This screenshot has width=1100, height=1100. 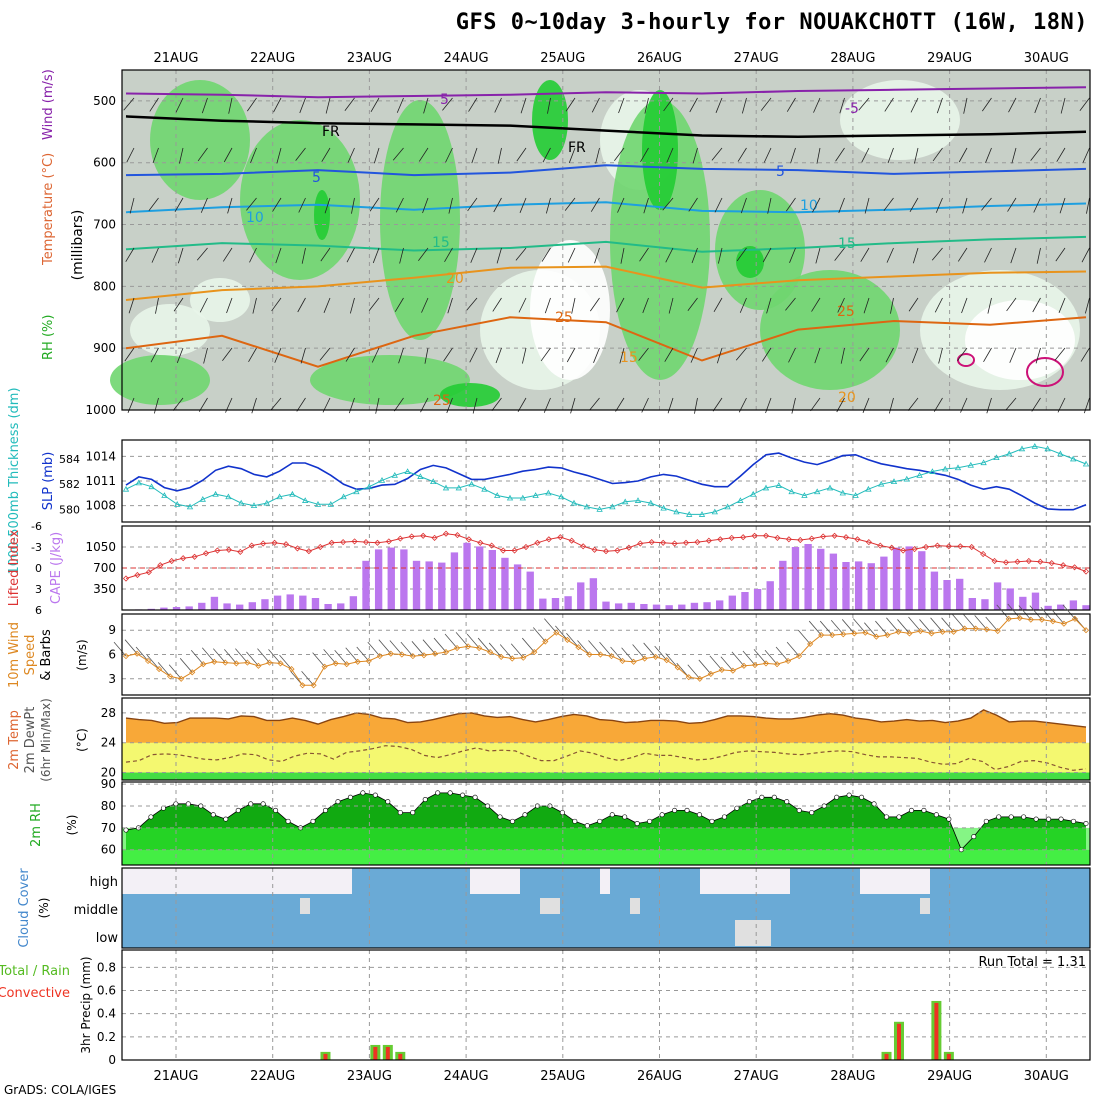 What do you see at coordinates (756, 58) in the screenshot?
I see `date-label-top: 27AUG` at bounding box center [756, 58].